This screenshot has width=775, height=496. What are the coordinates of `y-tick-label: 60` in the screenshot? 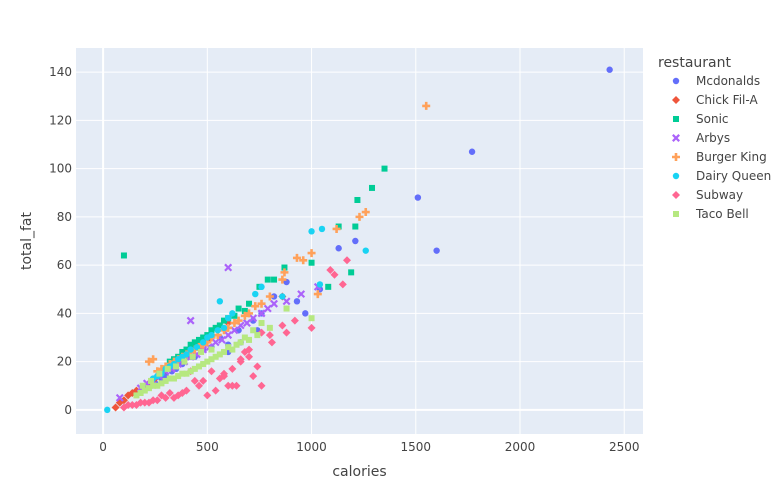 It's located at (64, 265).